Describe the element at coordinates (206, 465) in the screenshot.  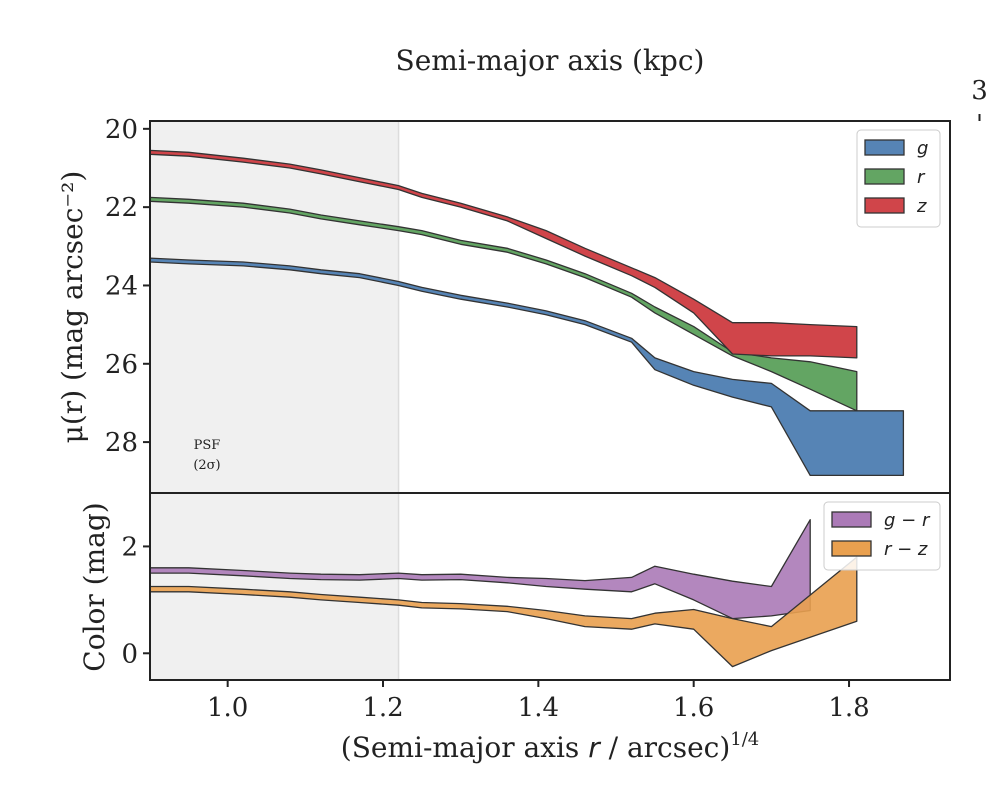
I see `psf-label-line2: (2σ)` at that location.